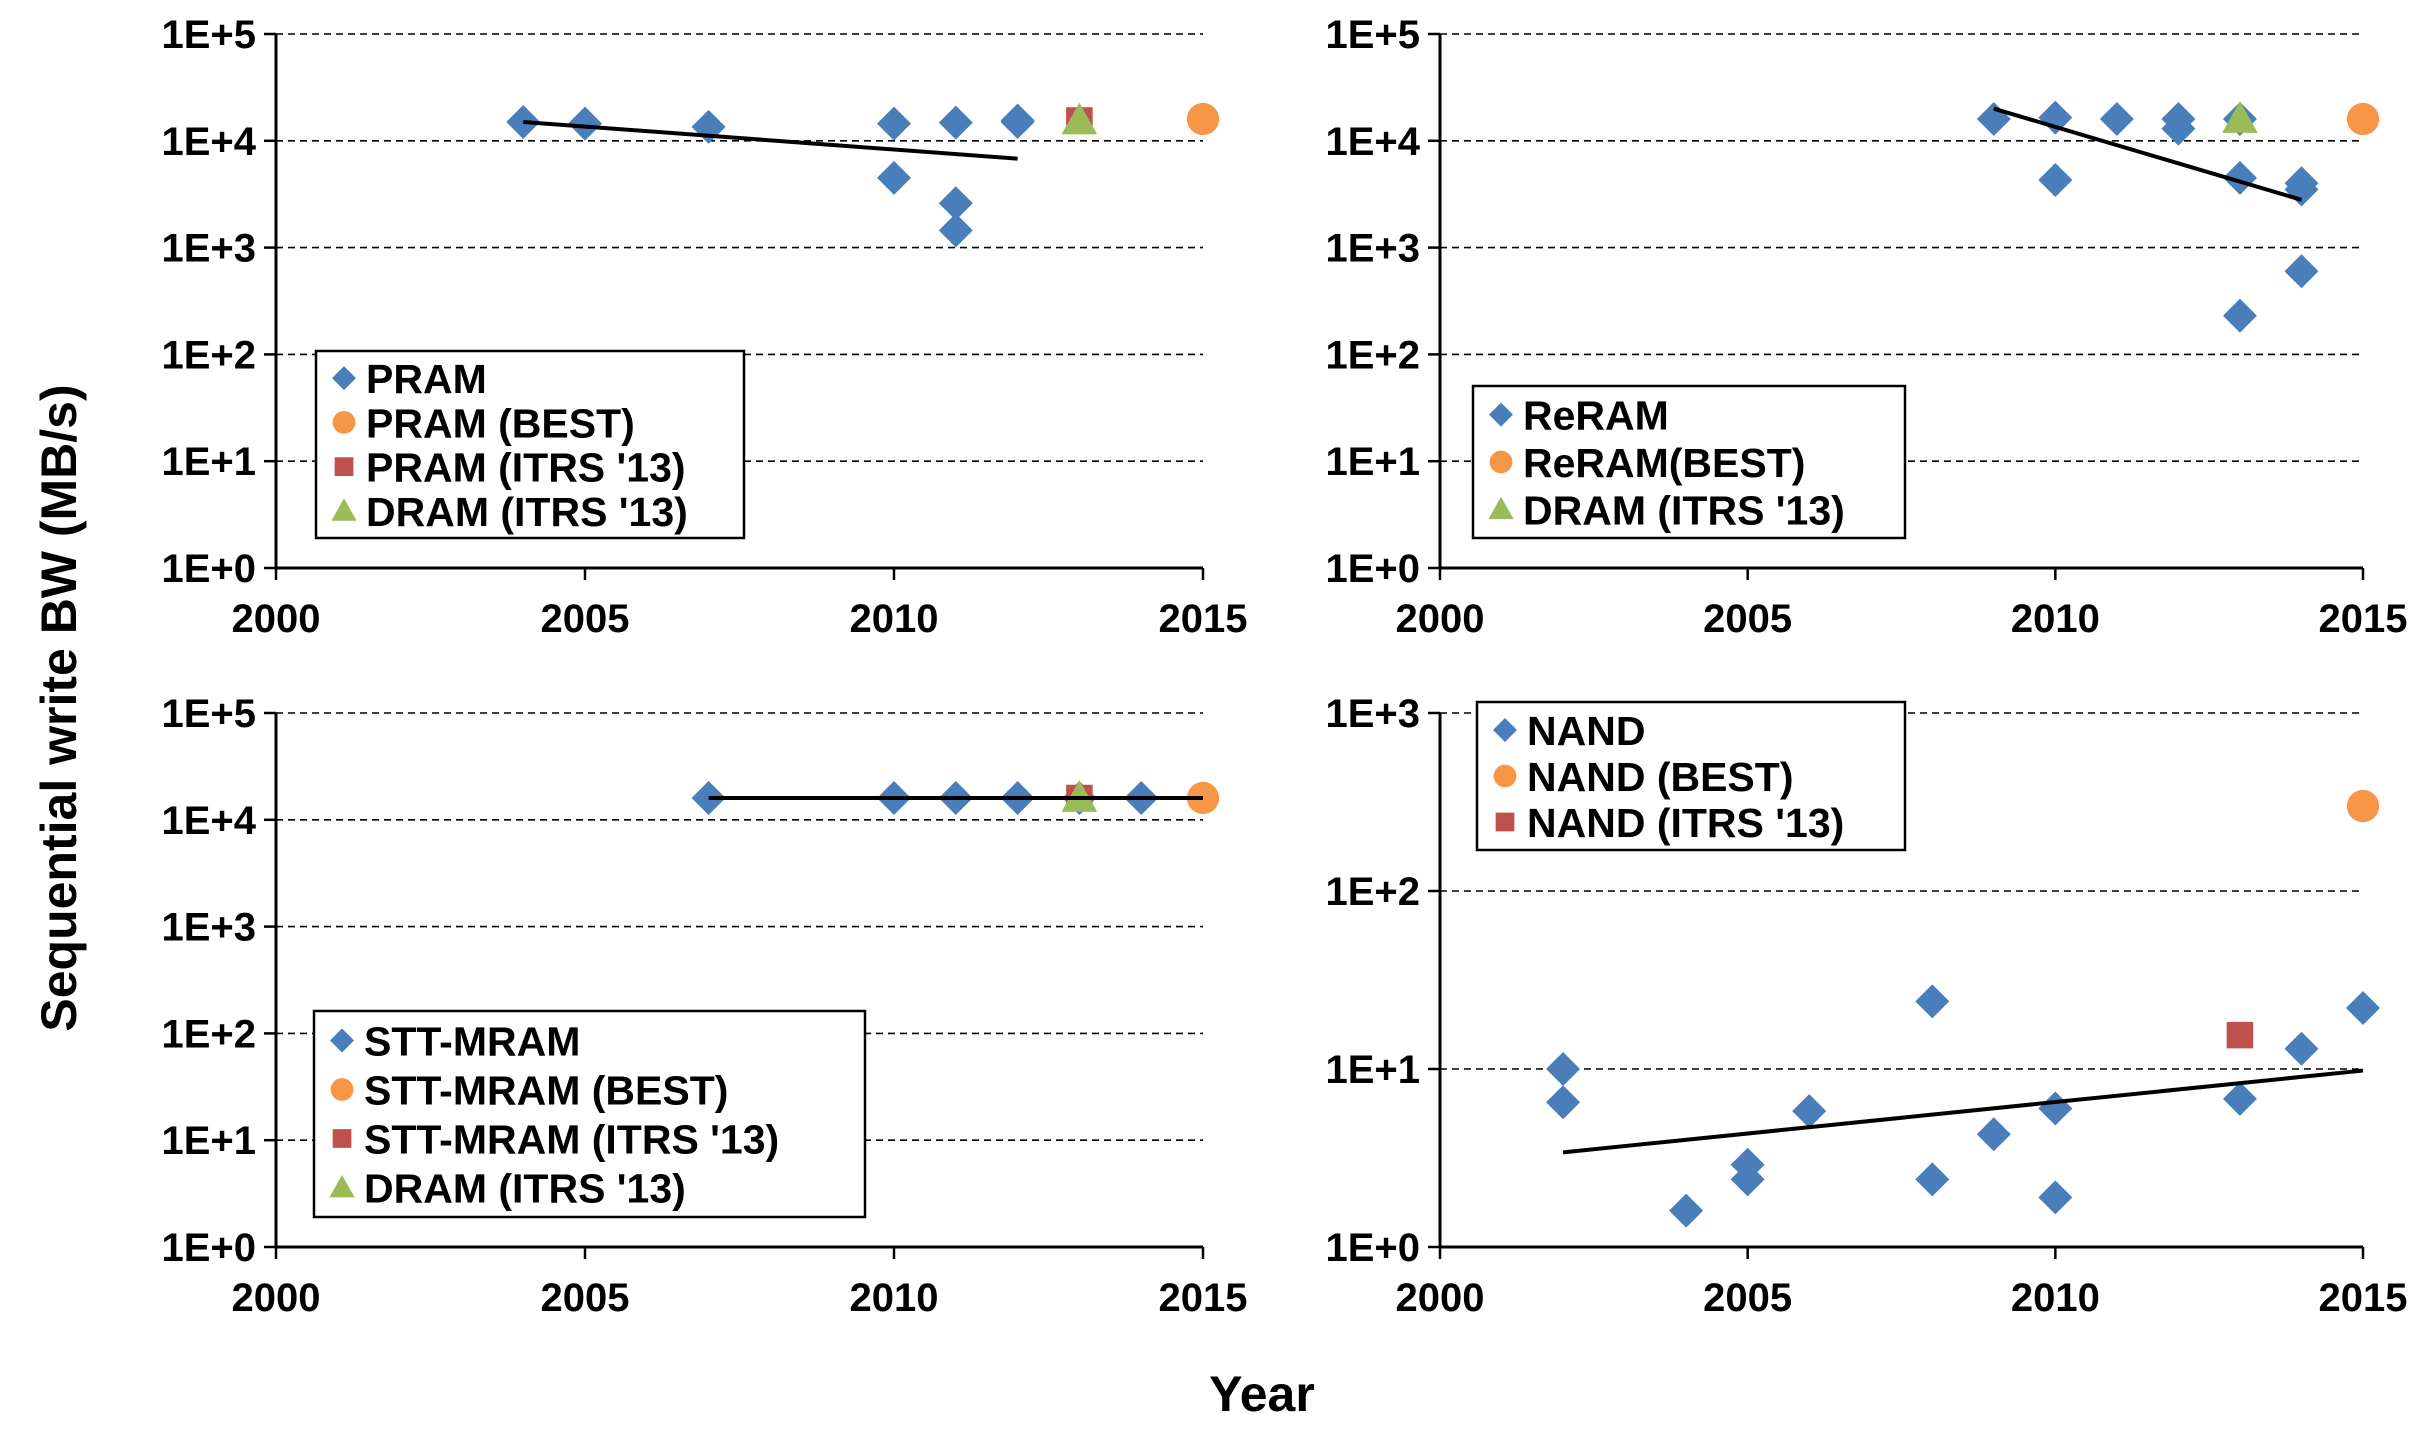  What do you see at coordinates (500, 423) in the screenshot?
I see `legend-label: PRAM (BEST)` at bounding box center [500, 423].